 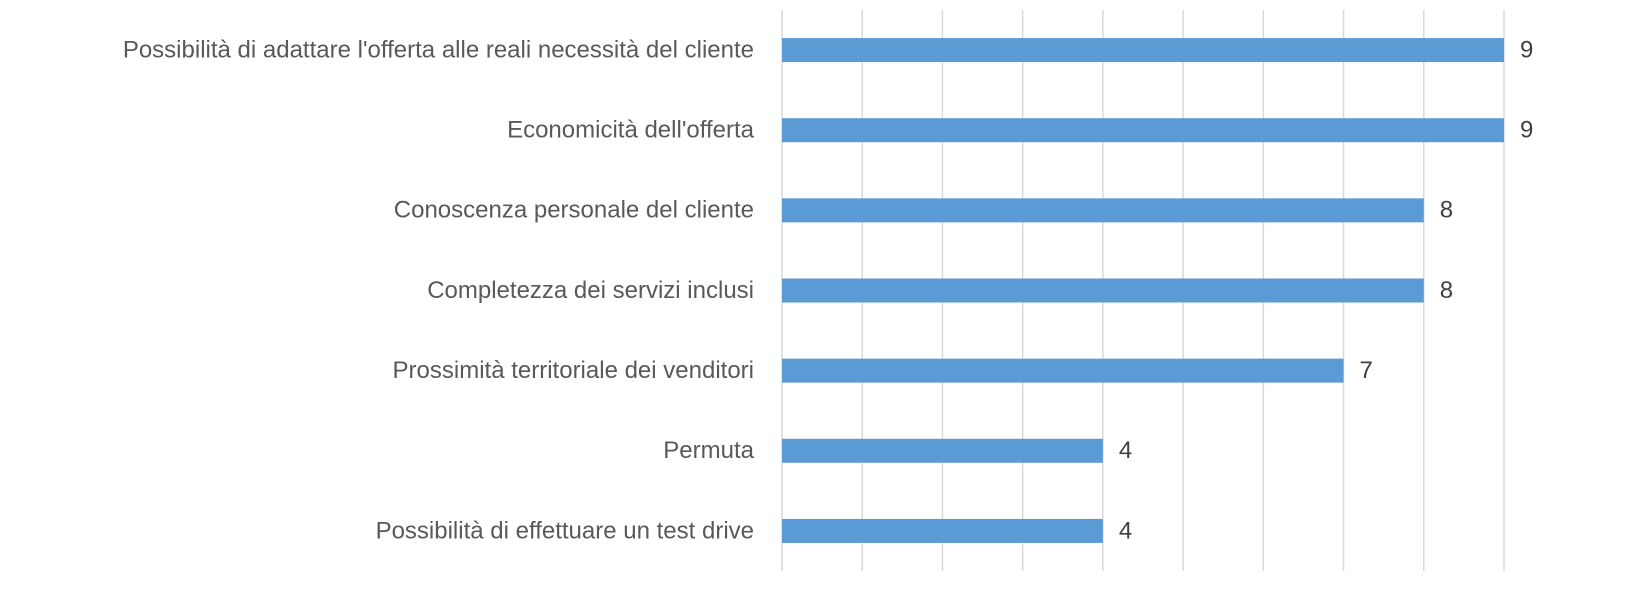 I want to click on y-tick-label: Permuta, so click(x=708, y=450).